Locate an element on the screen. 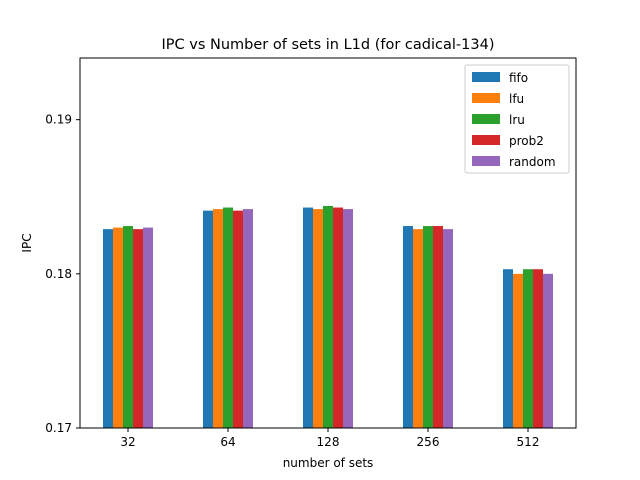 This screenshot has height=480, width=640. y-axis-label: IPC is located at coordinates (27, 242).